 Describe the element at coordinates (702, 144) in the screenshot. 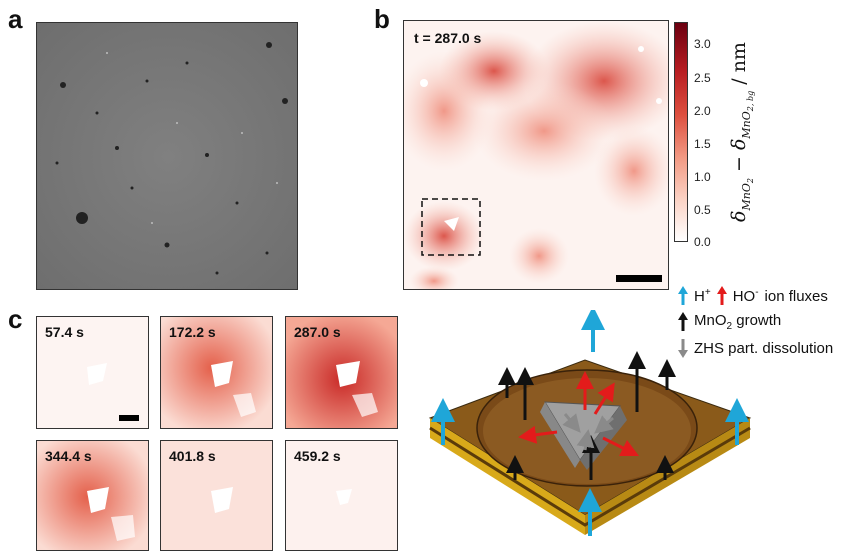

I see `colorbar-tick: 1.5` at that location.